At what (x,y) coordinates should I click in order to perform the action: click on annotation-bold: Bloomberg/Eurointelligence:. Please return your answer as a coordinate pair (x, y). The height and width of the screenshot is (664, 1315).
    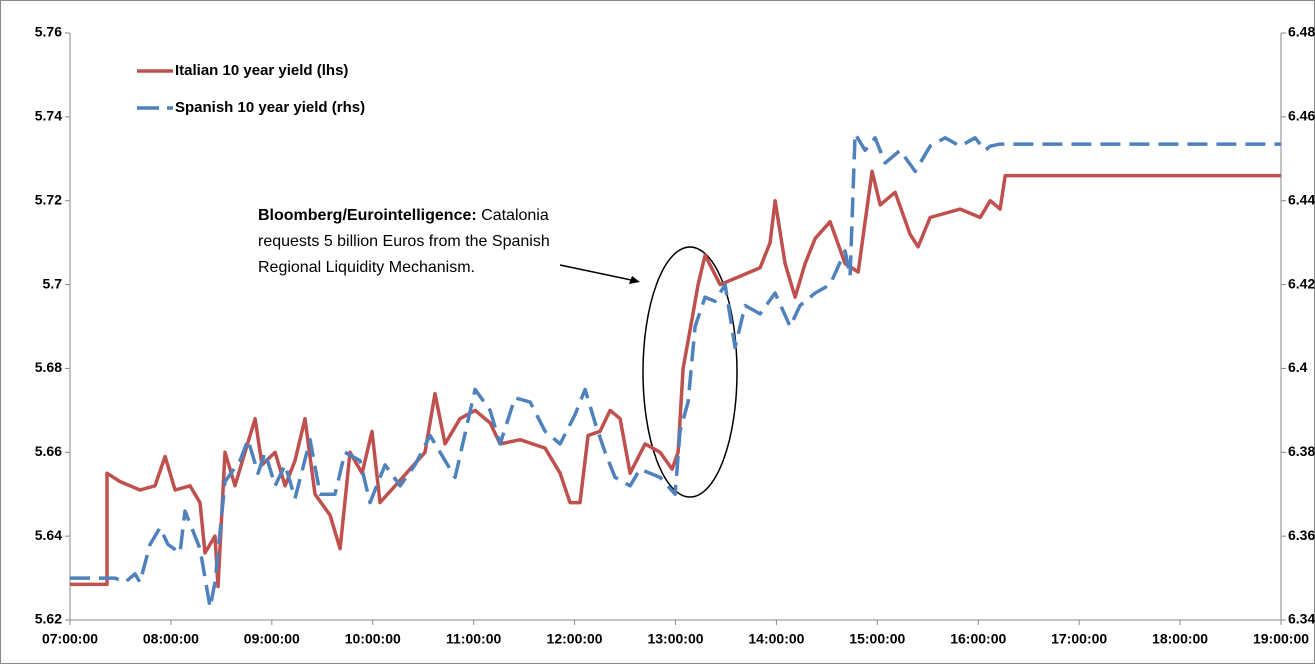
    Looking at the image, I should click on (367, 215).